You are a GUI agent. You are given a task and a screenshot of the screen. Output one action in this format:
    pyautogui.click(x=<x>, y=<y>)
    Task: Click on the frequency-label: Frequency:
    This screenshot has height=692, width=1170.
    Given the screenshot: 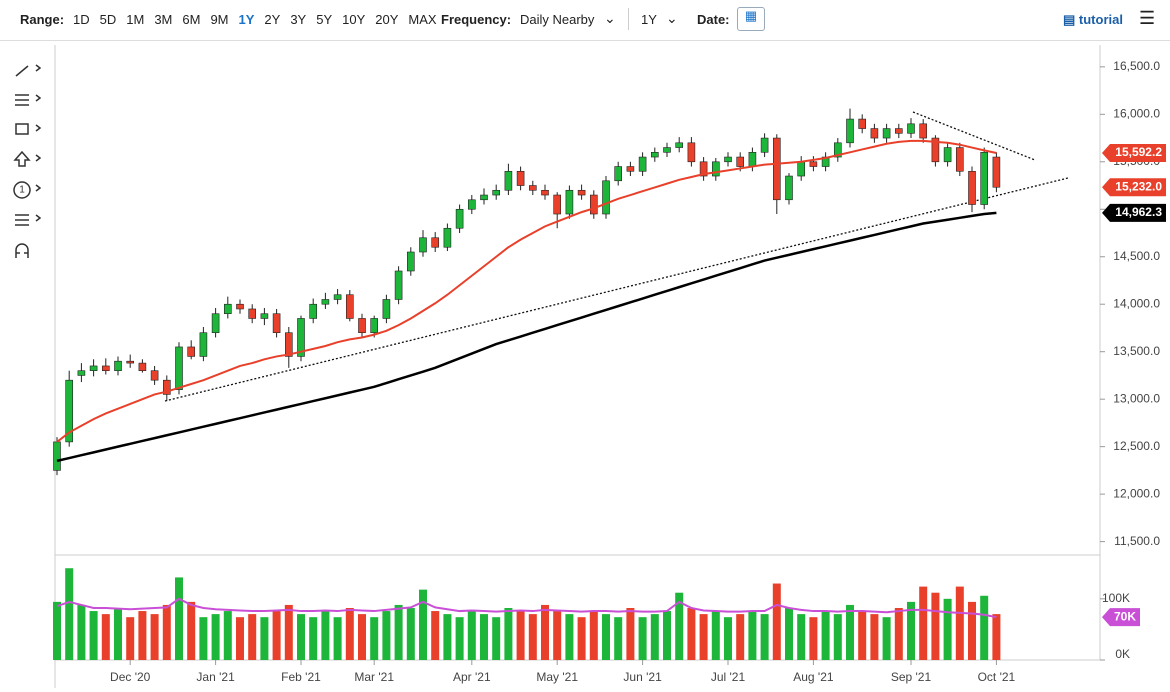 What is the action you would take?
    pyautogui.click(x=476, y=19)
    